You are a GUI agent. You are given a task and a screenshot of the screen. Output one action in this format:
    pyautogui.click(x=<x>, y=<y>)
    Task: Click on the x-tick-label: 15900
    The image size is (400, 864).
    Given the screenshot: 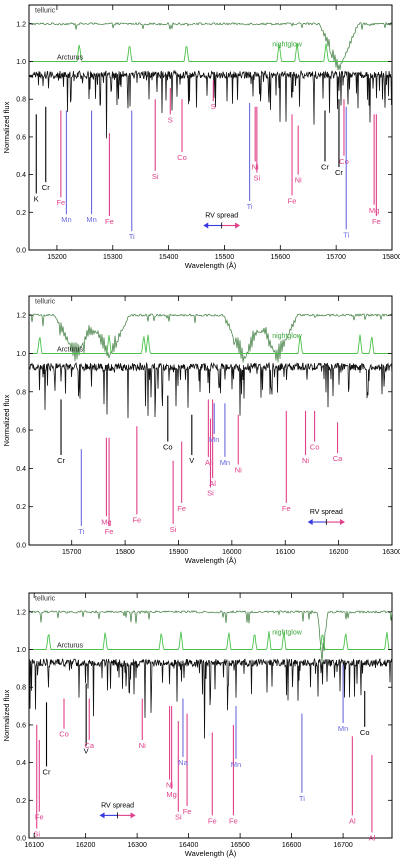 What is the action you would take?
    pyautogui.click(x=179, y=552)
    